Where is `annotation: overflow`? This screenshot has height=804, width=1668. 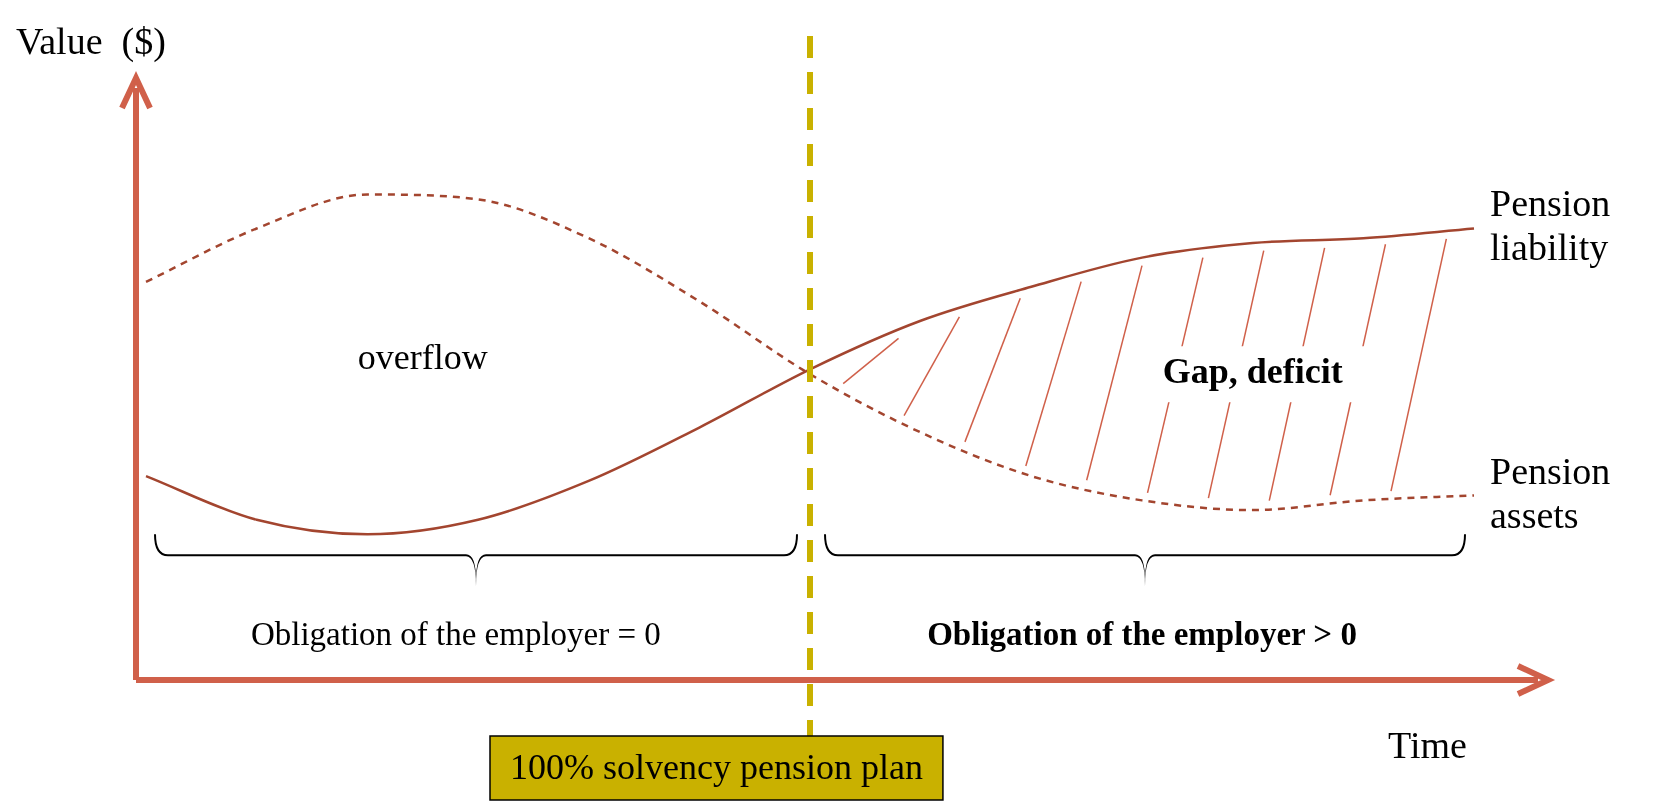
annotation: overflow is located at coordinates (422, 357).